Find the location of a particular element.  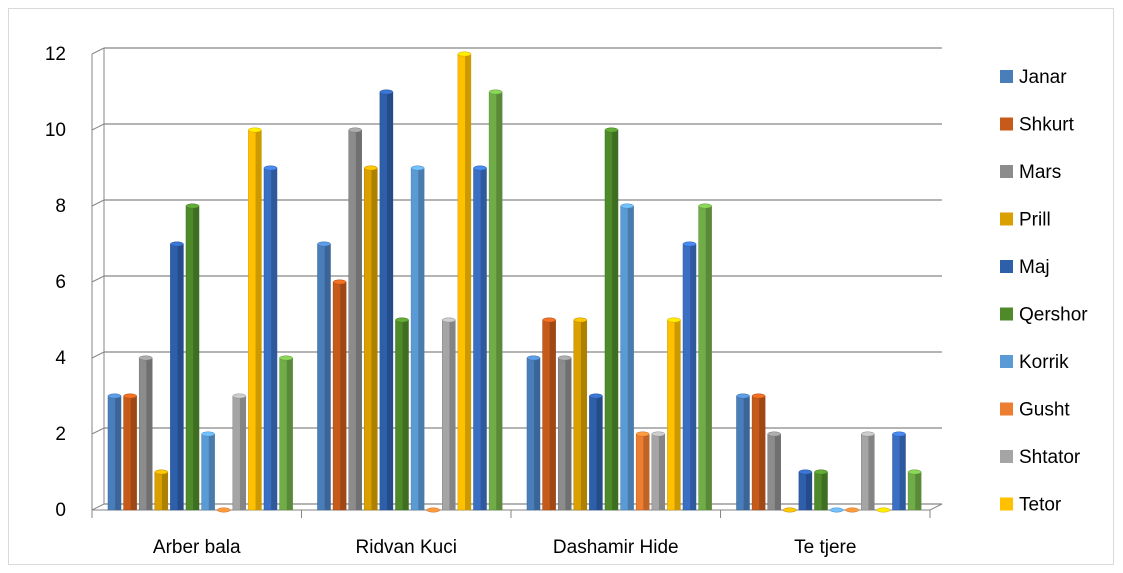

bar-0-5-shade is located at coordinates (196, 358).